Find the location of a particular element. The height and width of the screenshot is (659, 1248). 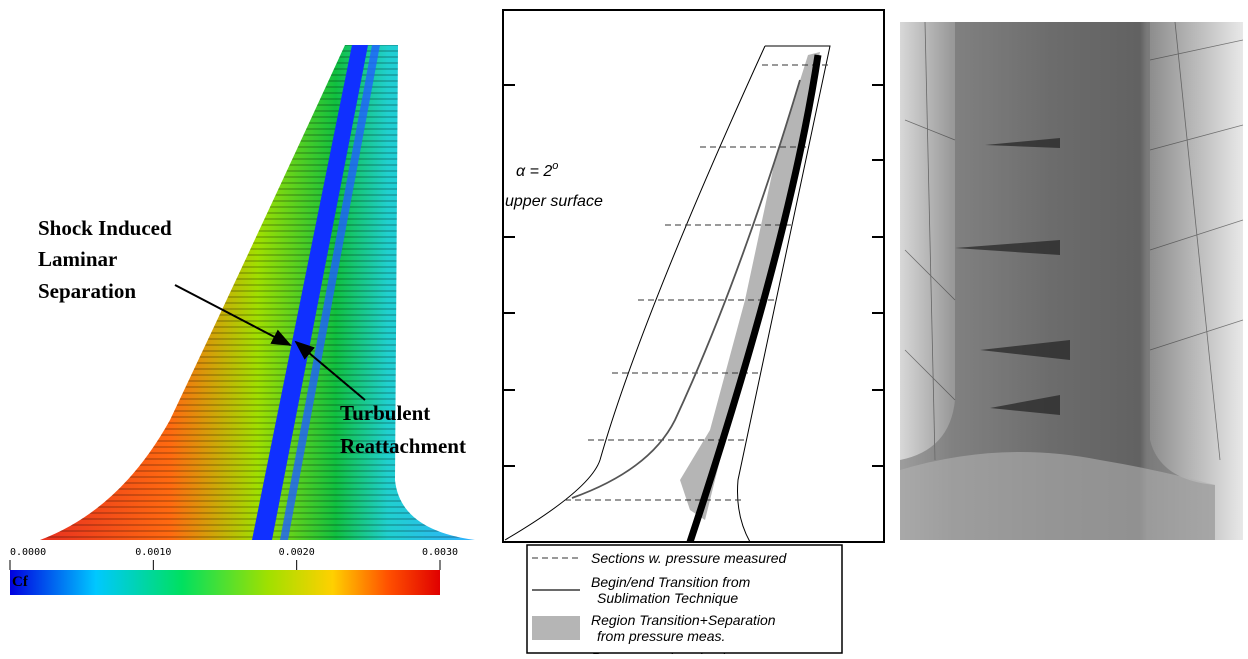

alpha-label: α = 2o is located at coordinates (537, 170).